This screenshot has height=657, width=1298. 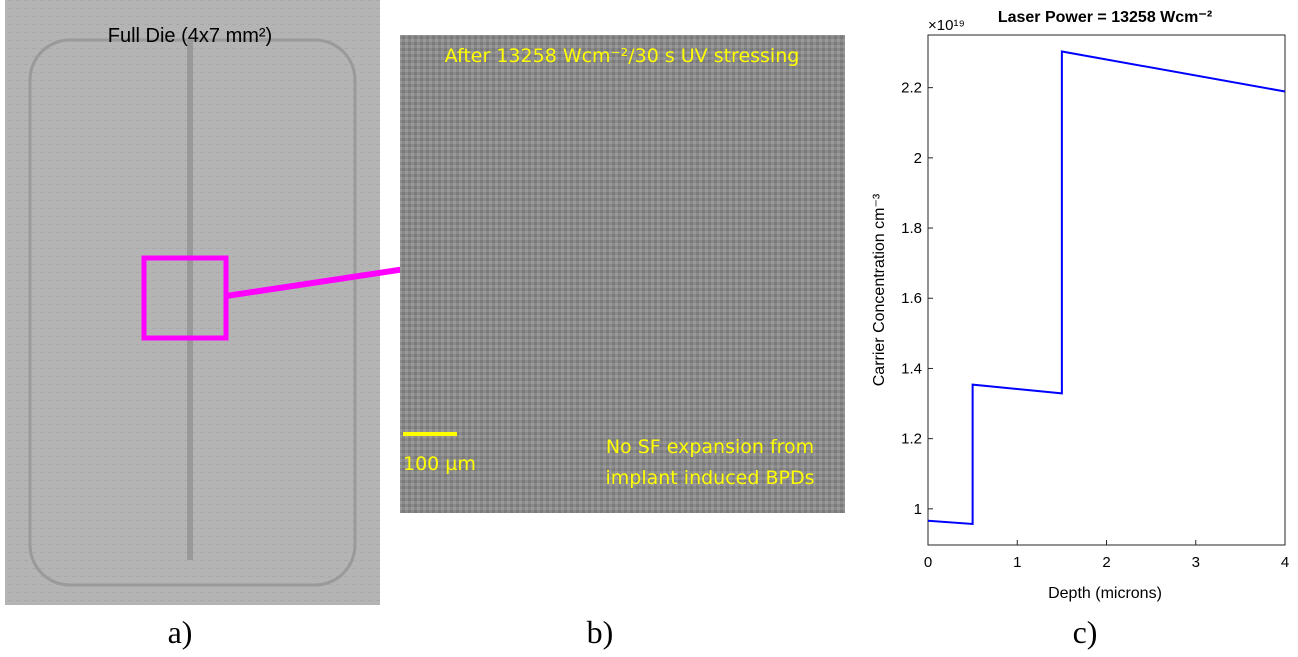 I want to click on x-tick-label: 4, so click(x=1285, y=562).